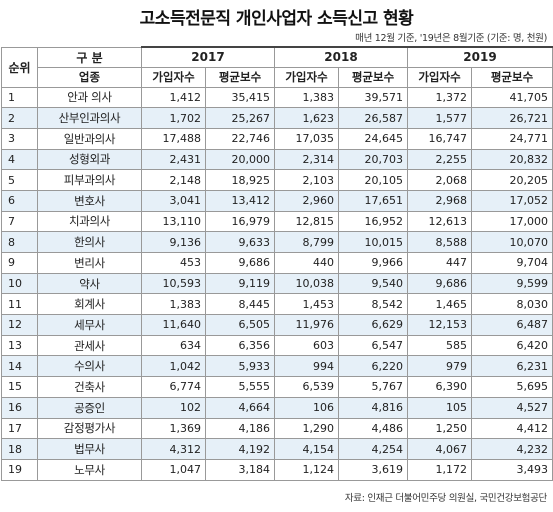 Image resolution: width=553 pixels, height=512 pixels. Describe the element at coordinates (439, 118) in the screenshot. I see `members-cell: 1,577` at that location.